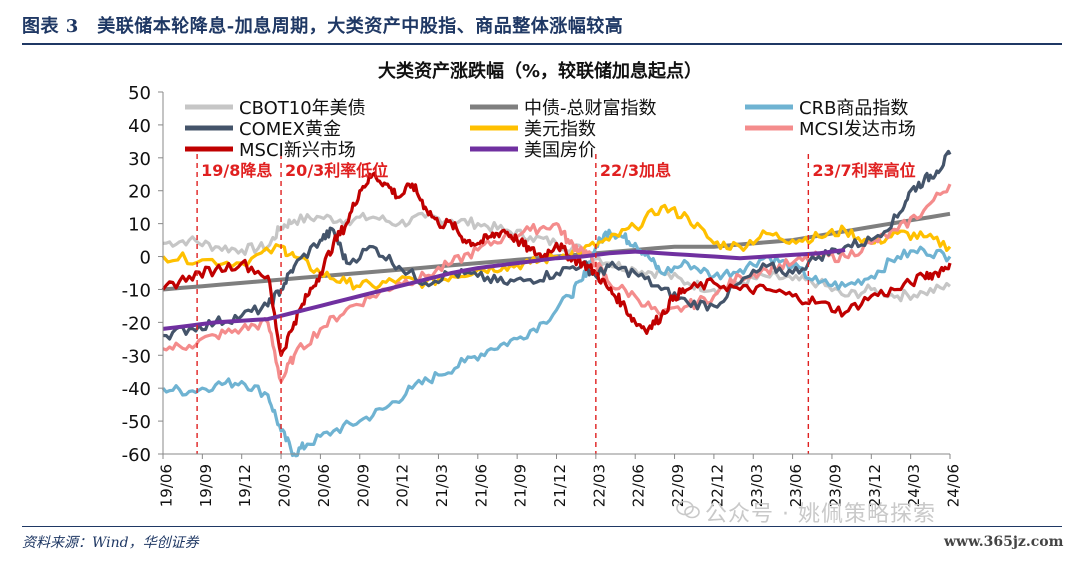  Describe the element at coordinates (136, 356) in the screenshot. I see `y-tick-label: -30` at that location.